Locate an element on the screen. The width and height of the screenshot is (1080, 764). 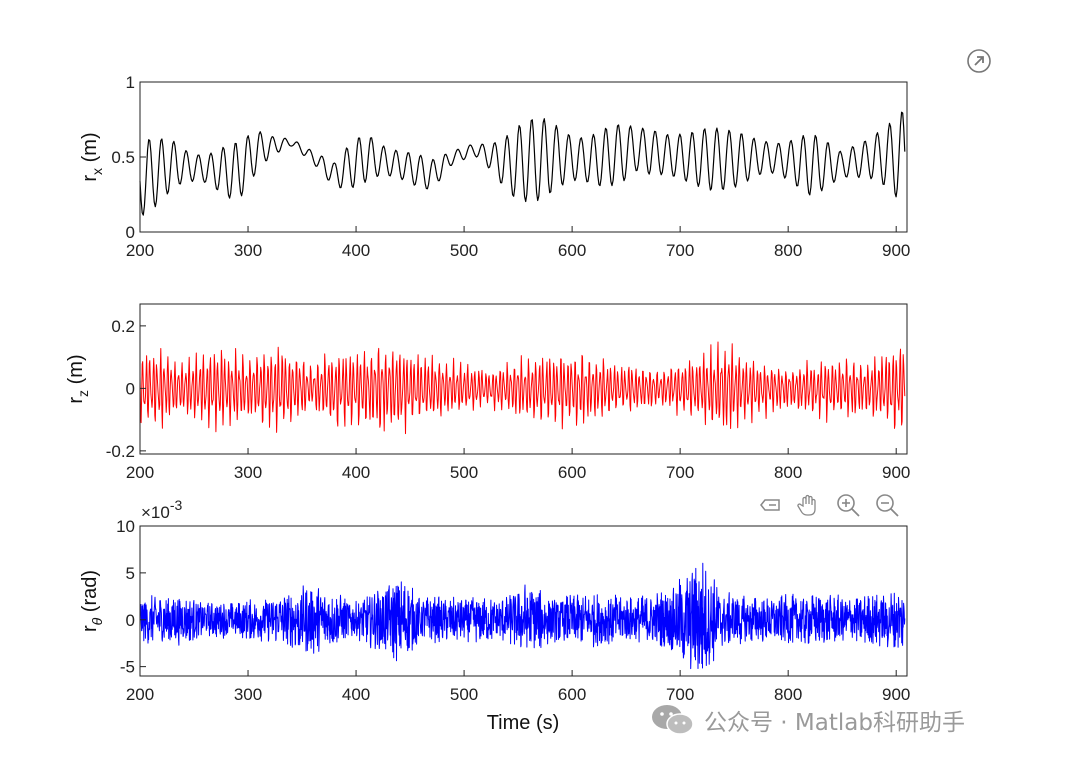
y-tick-label: 0.2 is located at coordinates (123, 326).